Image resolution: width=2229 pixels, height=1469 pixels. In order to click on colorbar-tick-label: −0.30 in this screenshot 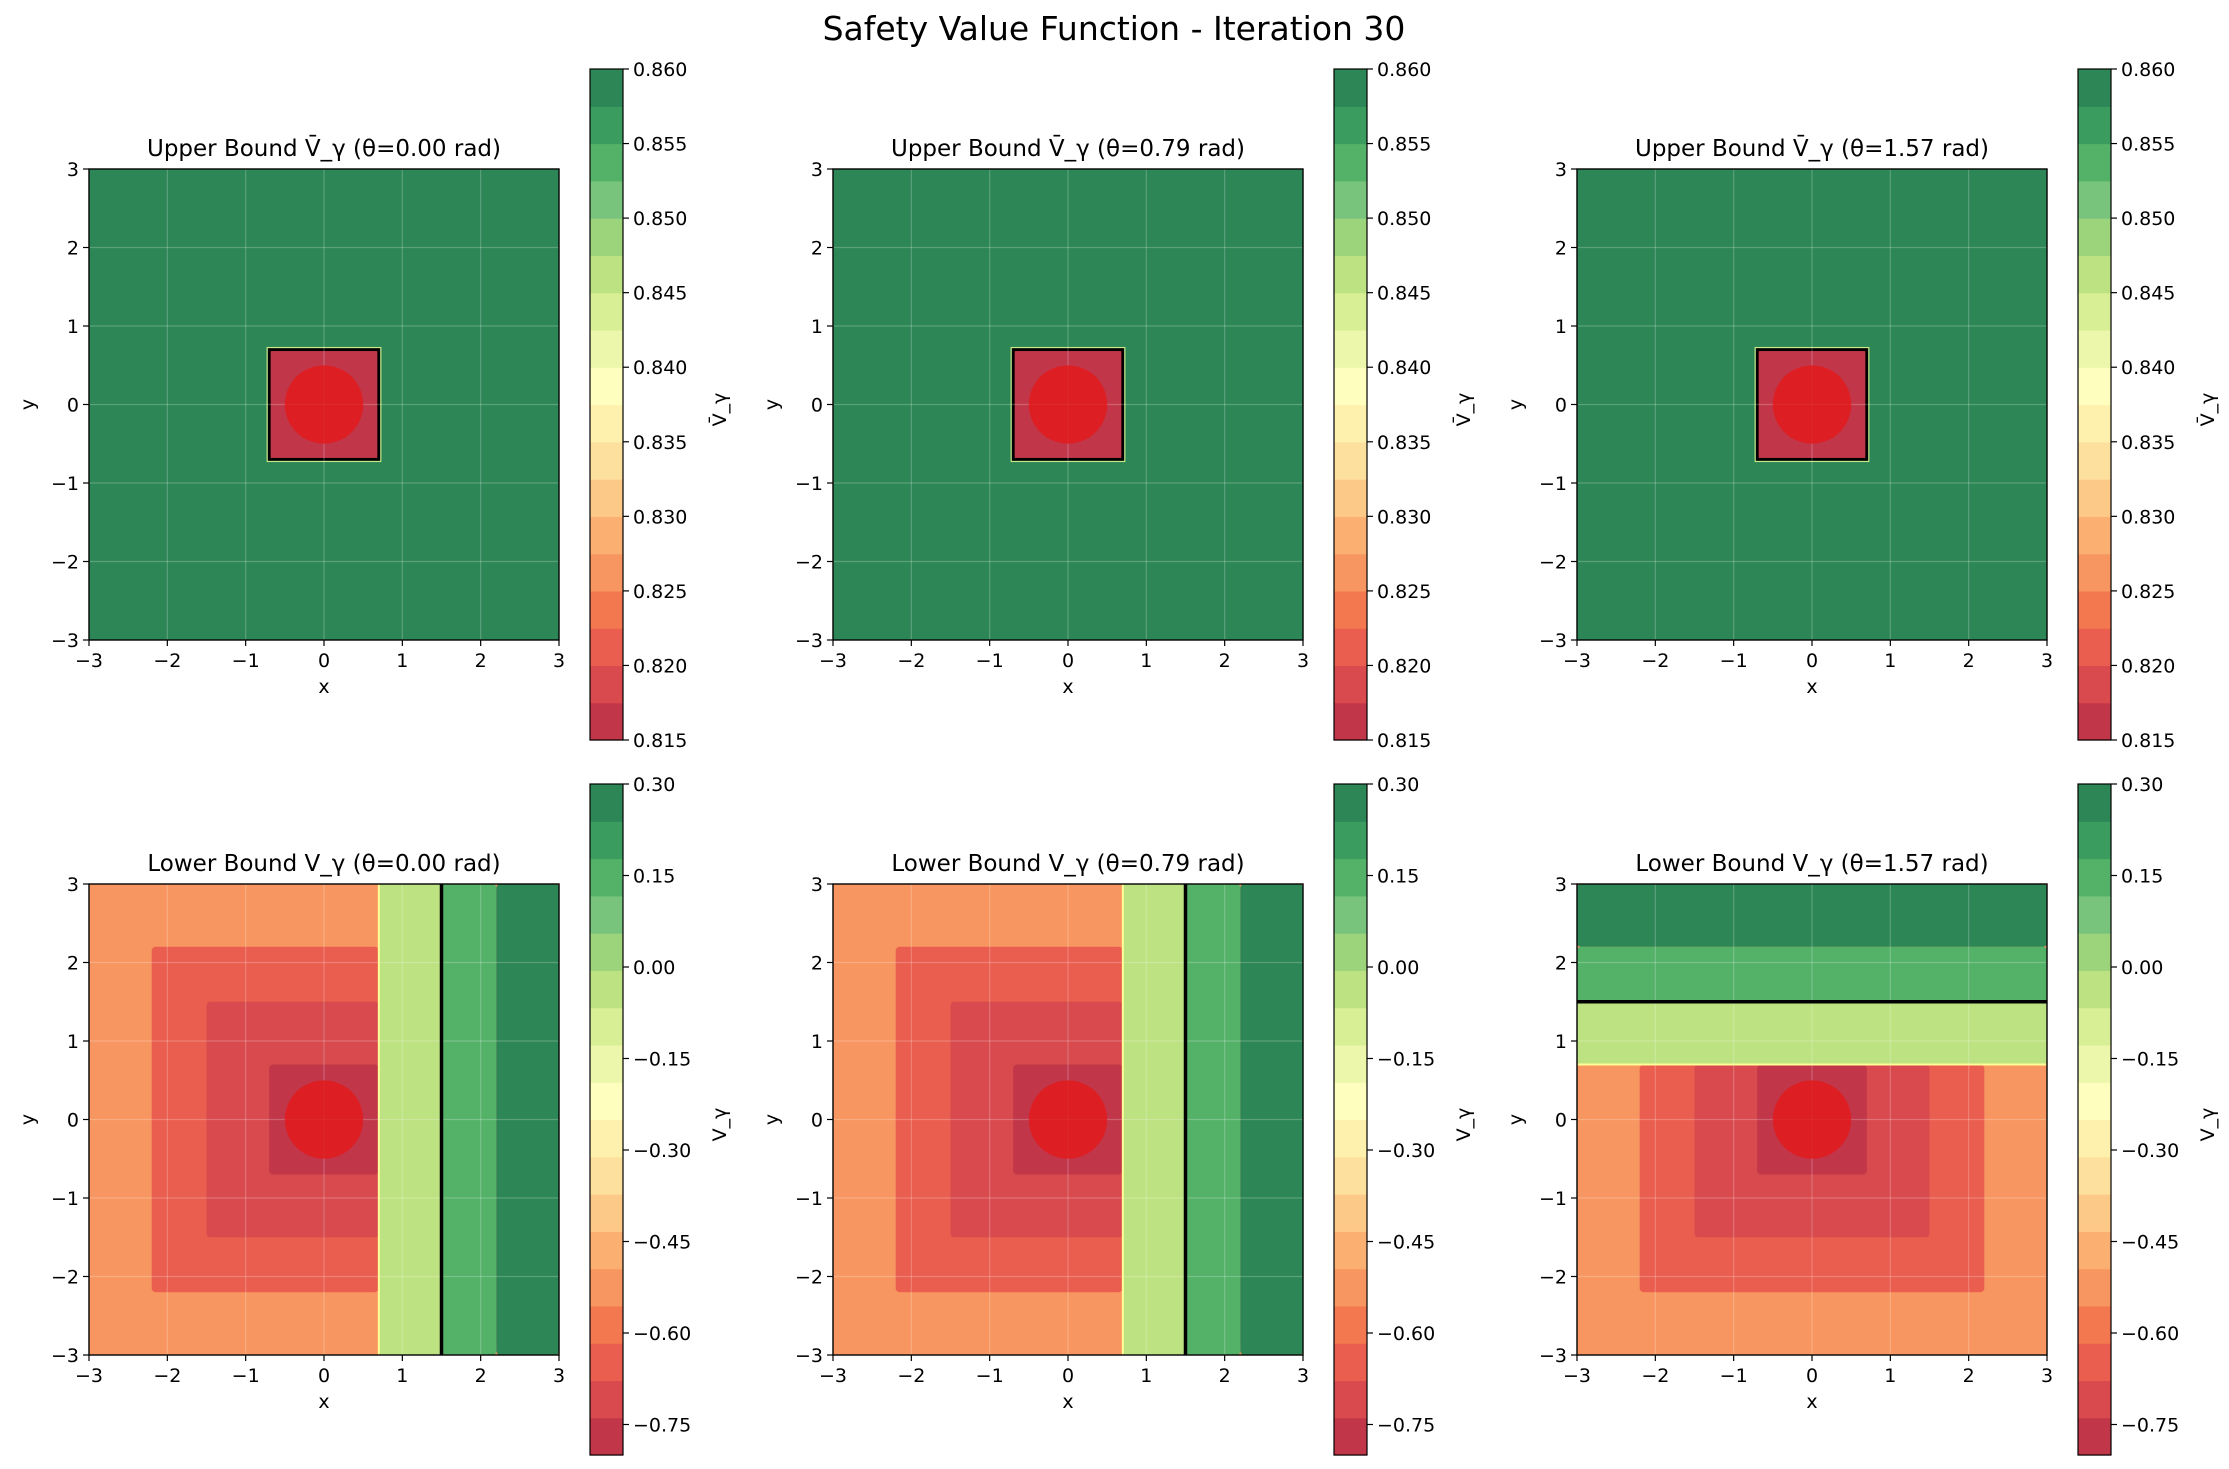, I will do `click(662, 1151)`.